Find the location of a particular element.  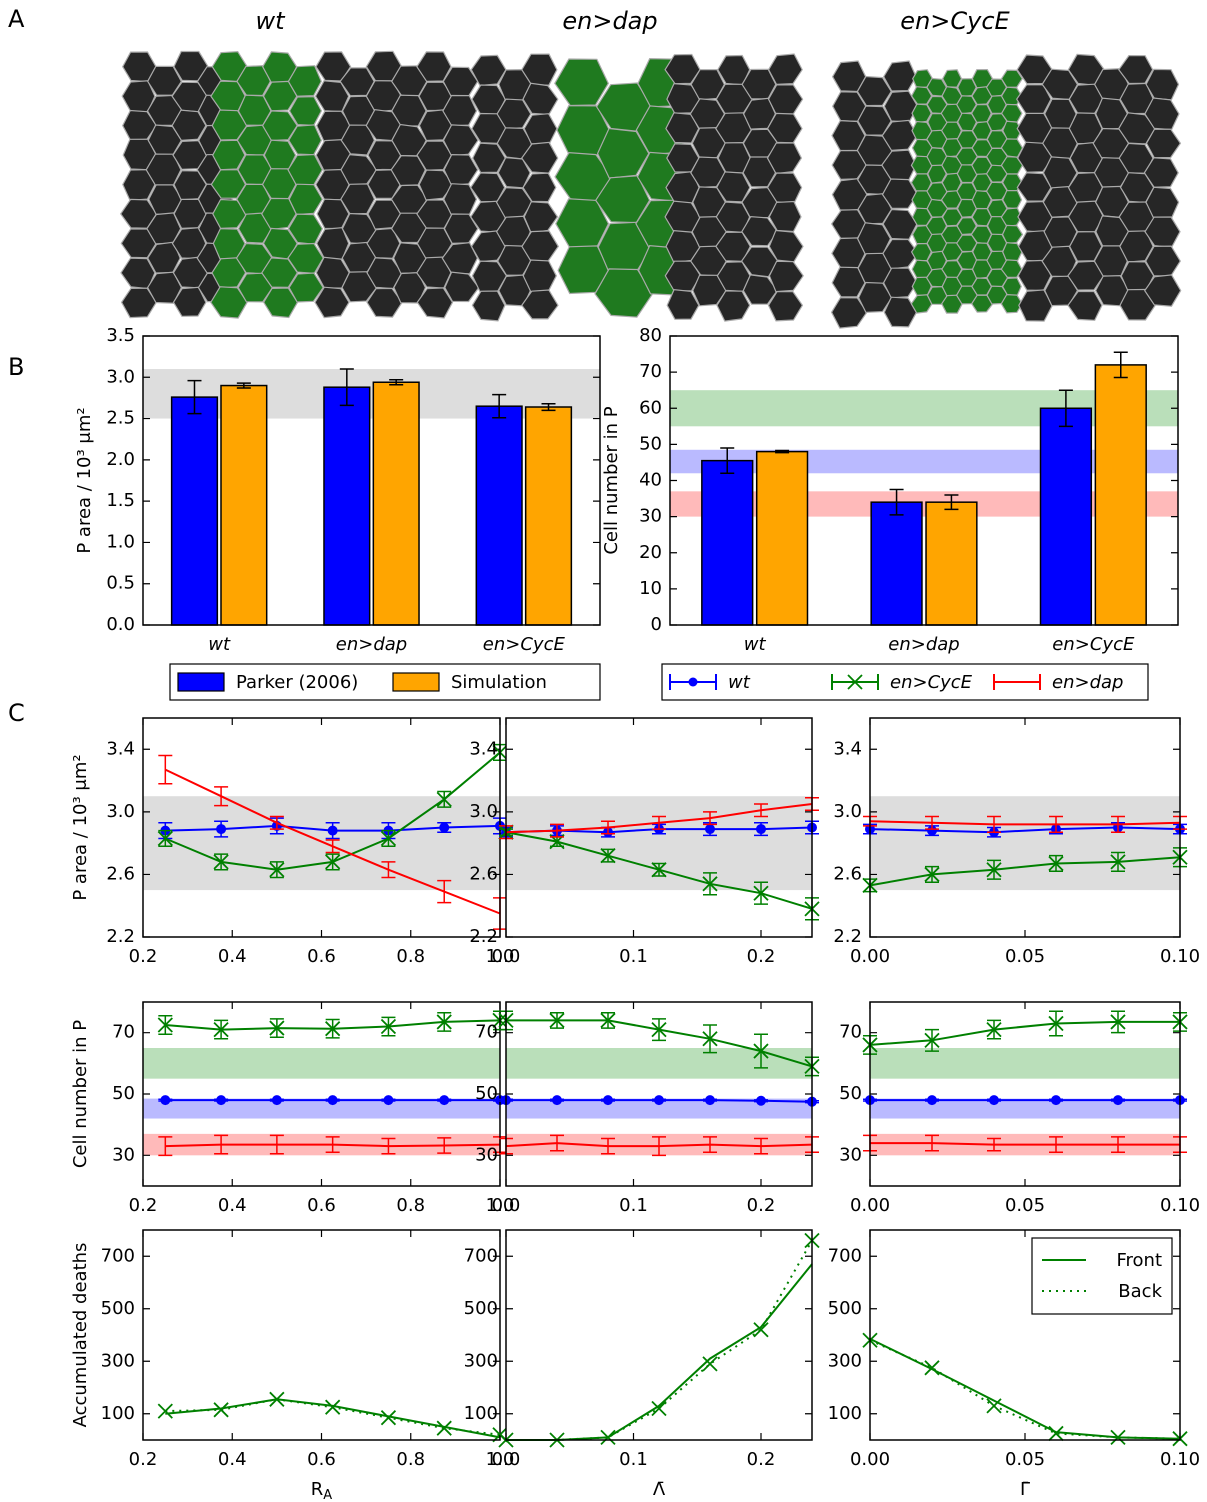

y-tick-label: 300 is located at coordinates (118, 1360).